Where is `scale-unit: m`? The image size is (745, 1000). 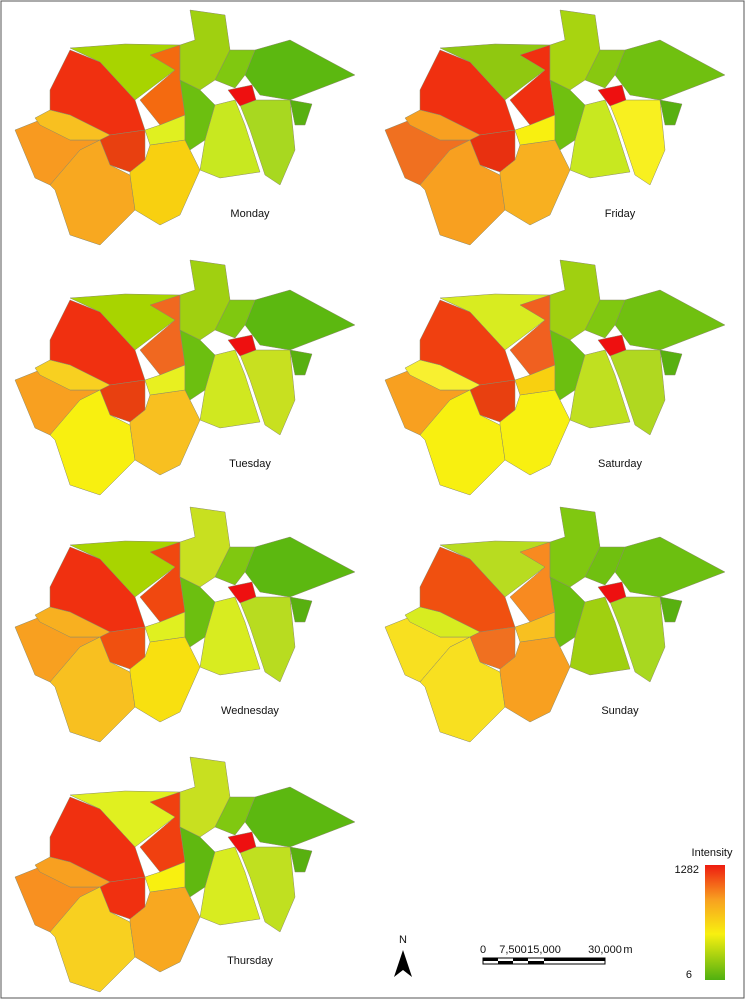 scale-unit: m is located at coordinates (627, 950).